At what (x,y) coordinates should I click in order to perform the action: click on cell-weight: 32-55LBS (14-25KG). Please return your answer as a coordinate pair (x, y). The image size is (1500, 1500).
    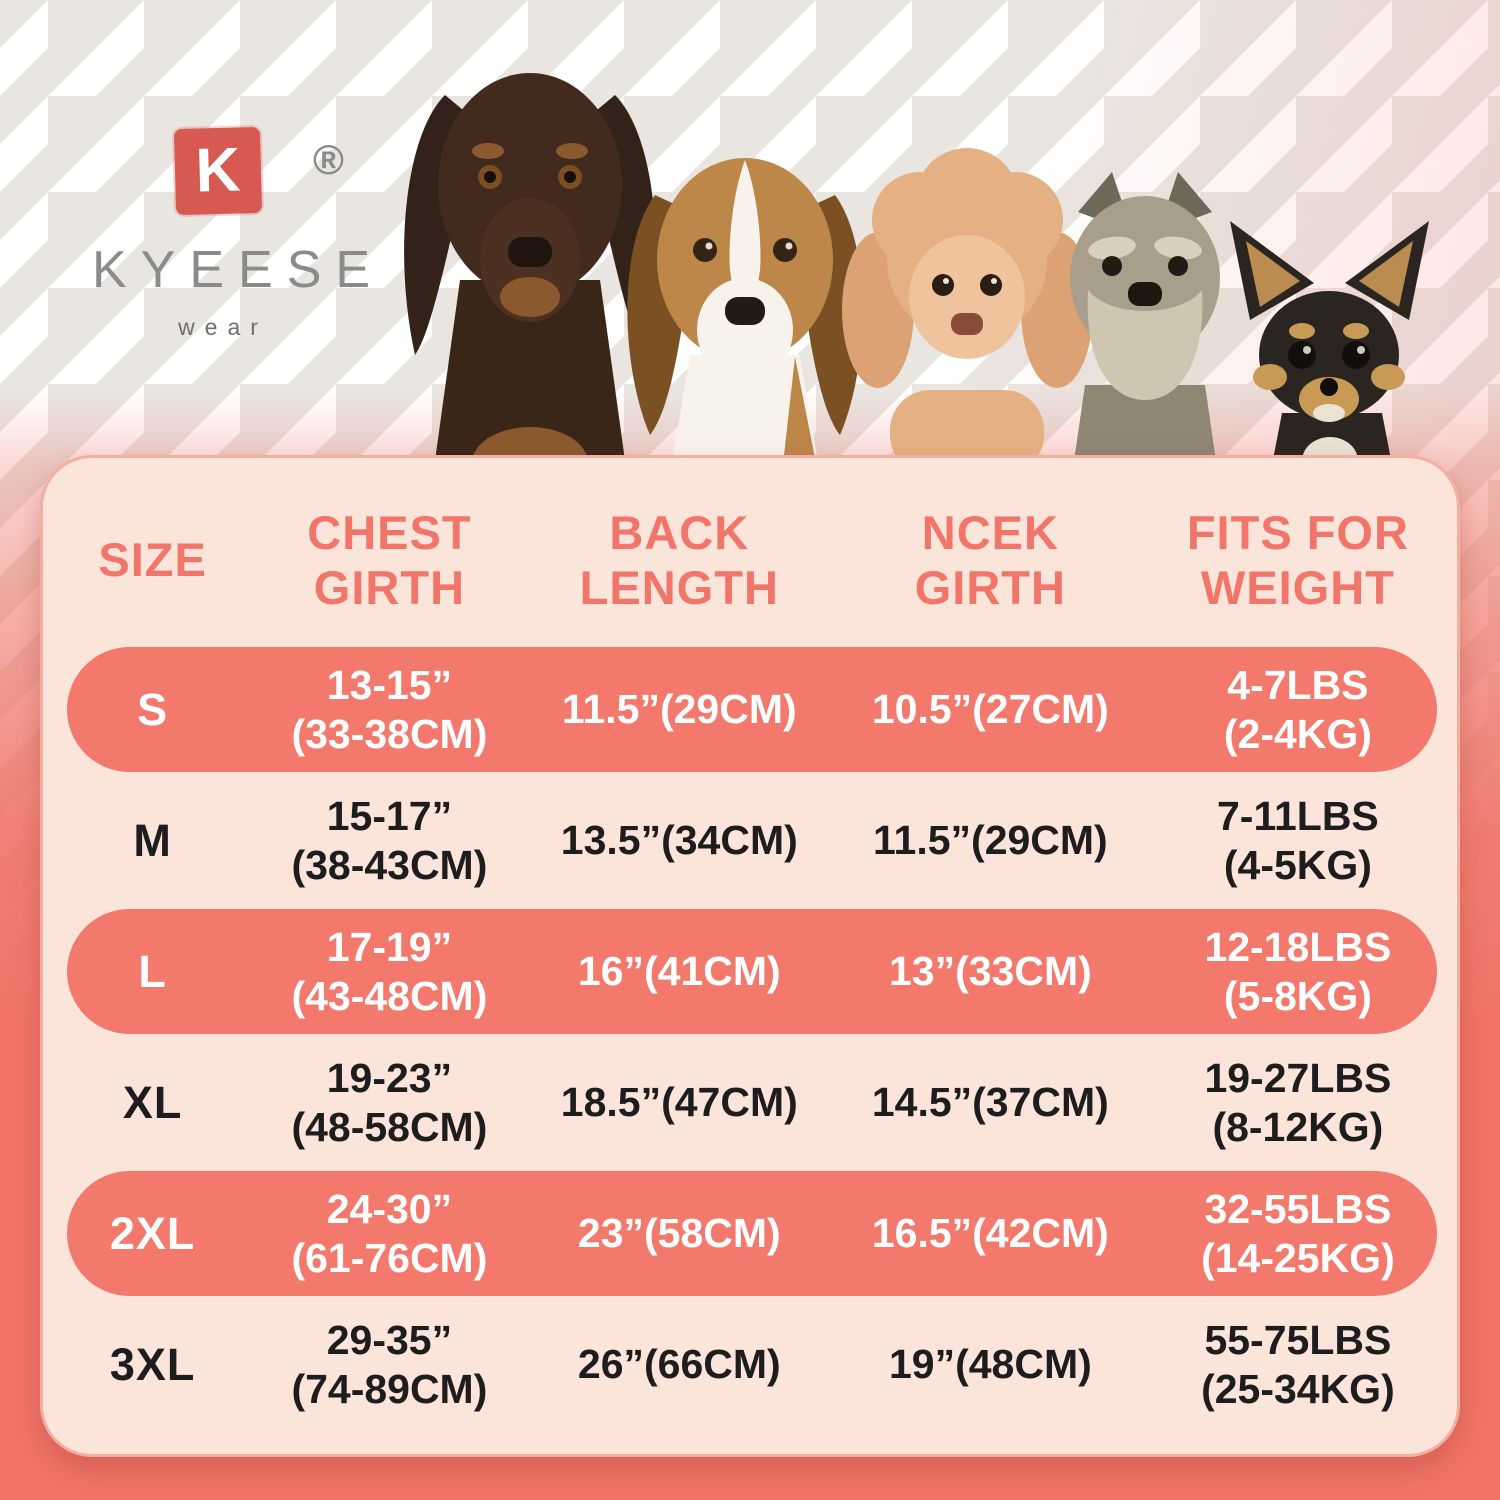
    Looking at the image, I should click on (1298, 1233).